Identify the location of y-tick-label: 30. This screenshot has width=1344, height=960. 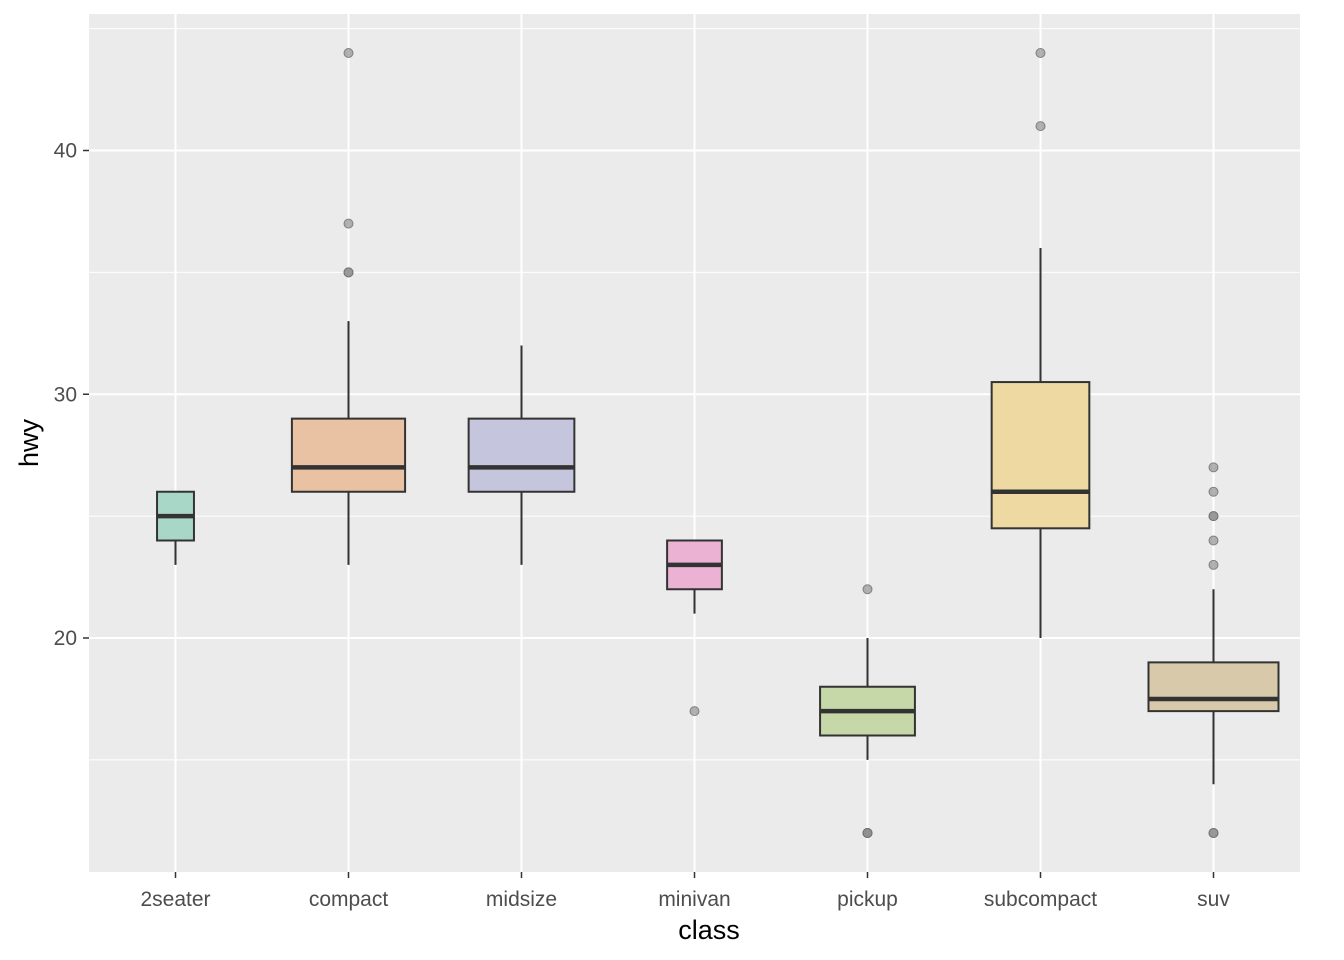
(65, 394).